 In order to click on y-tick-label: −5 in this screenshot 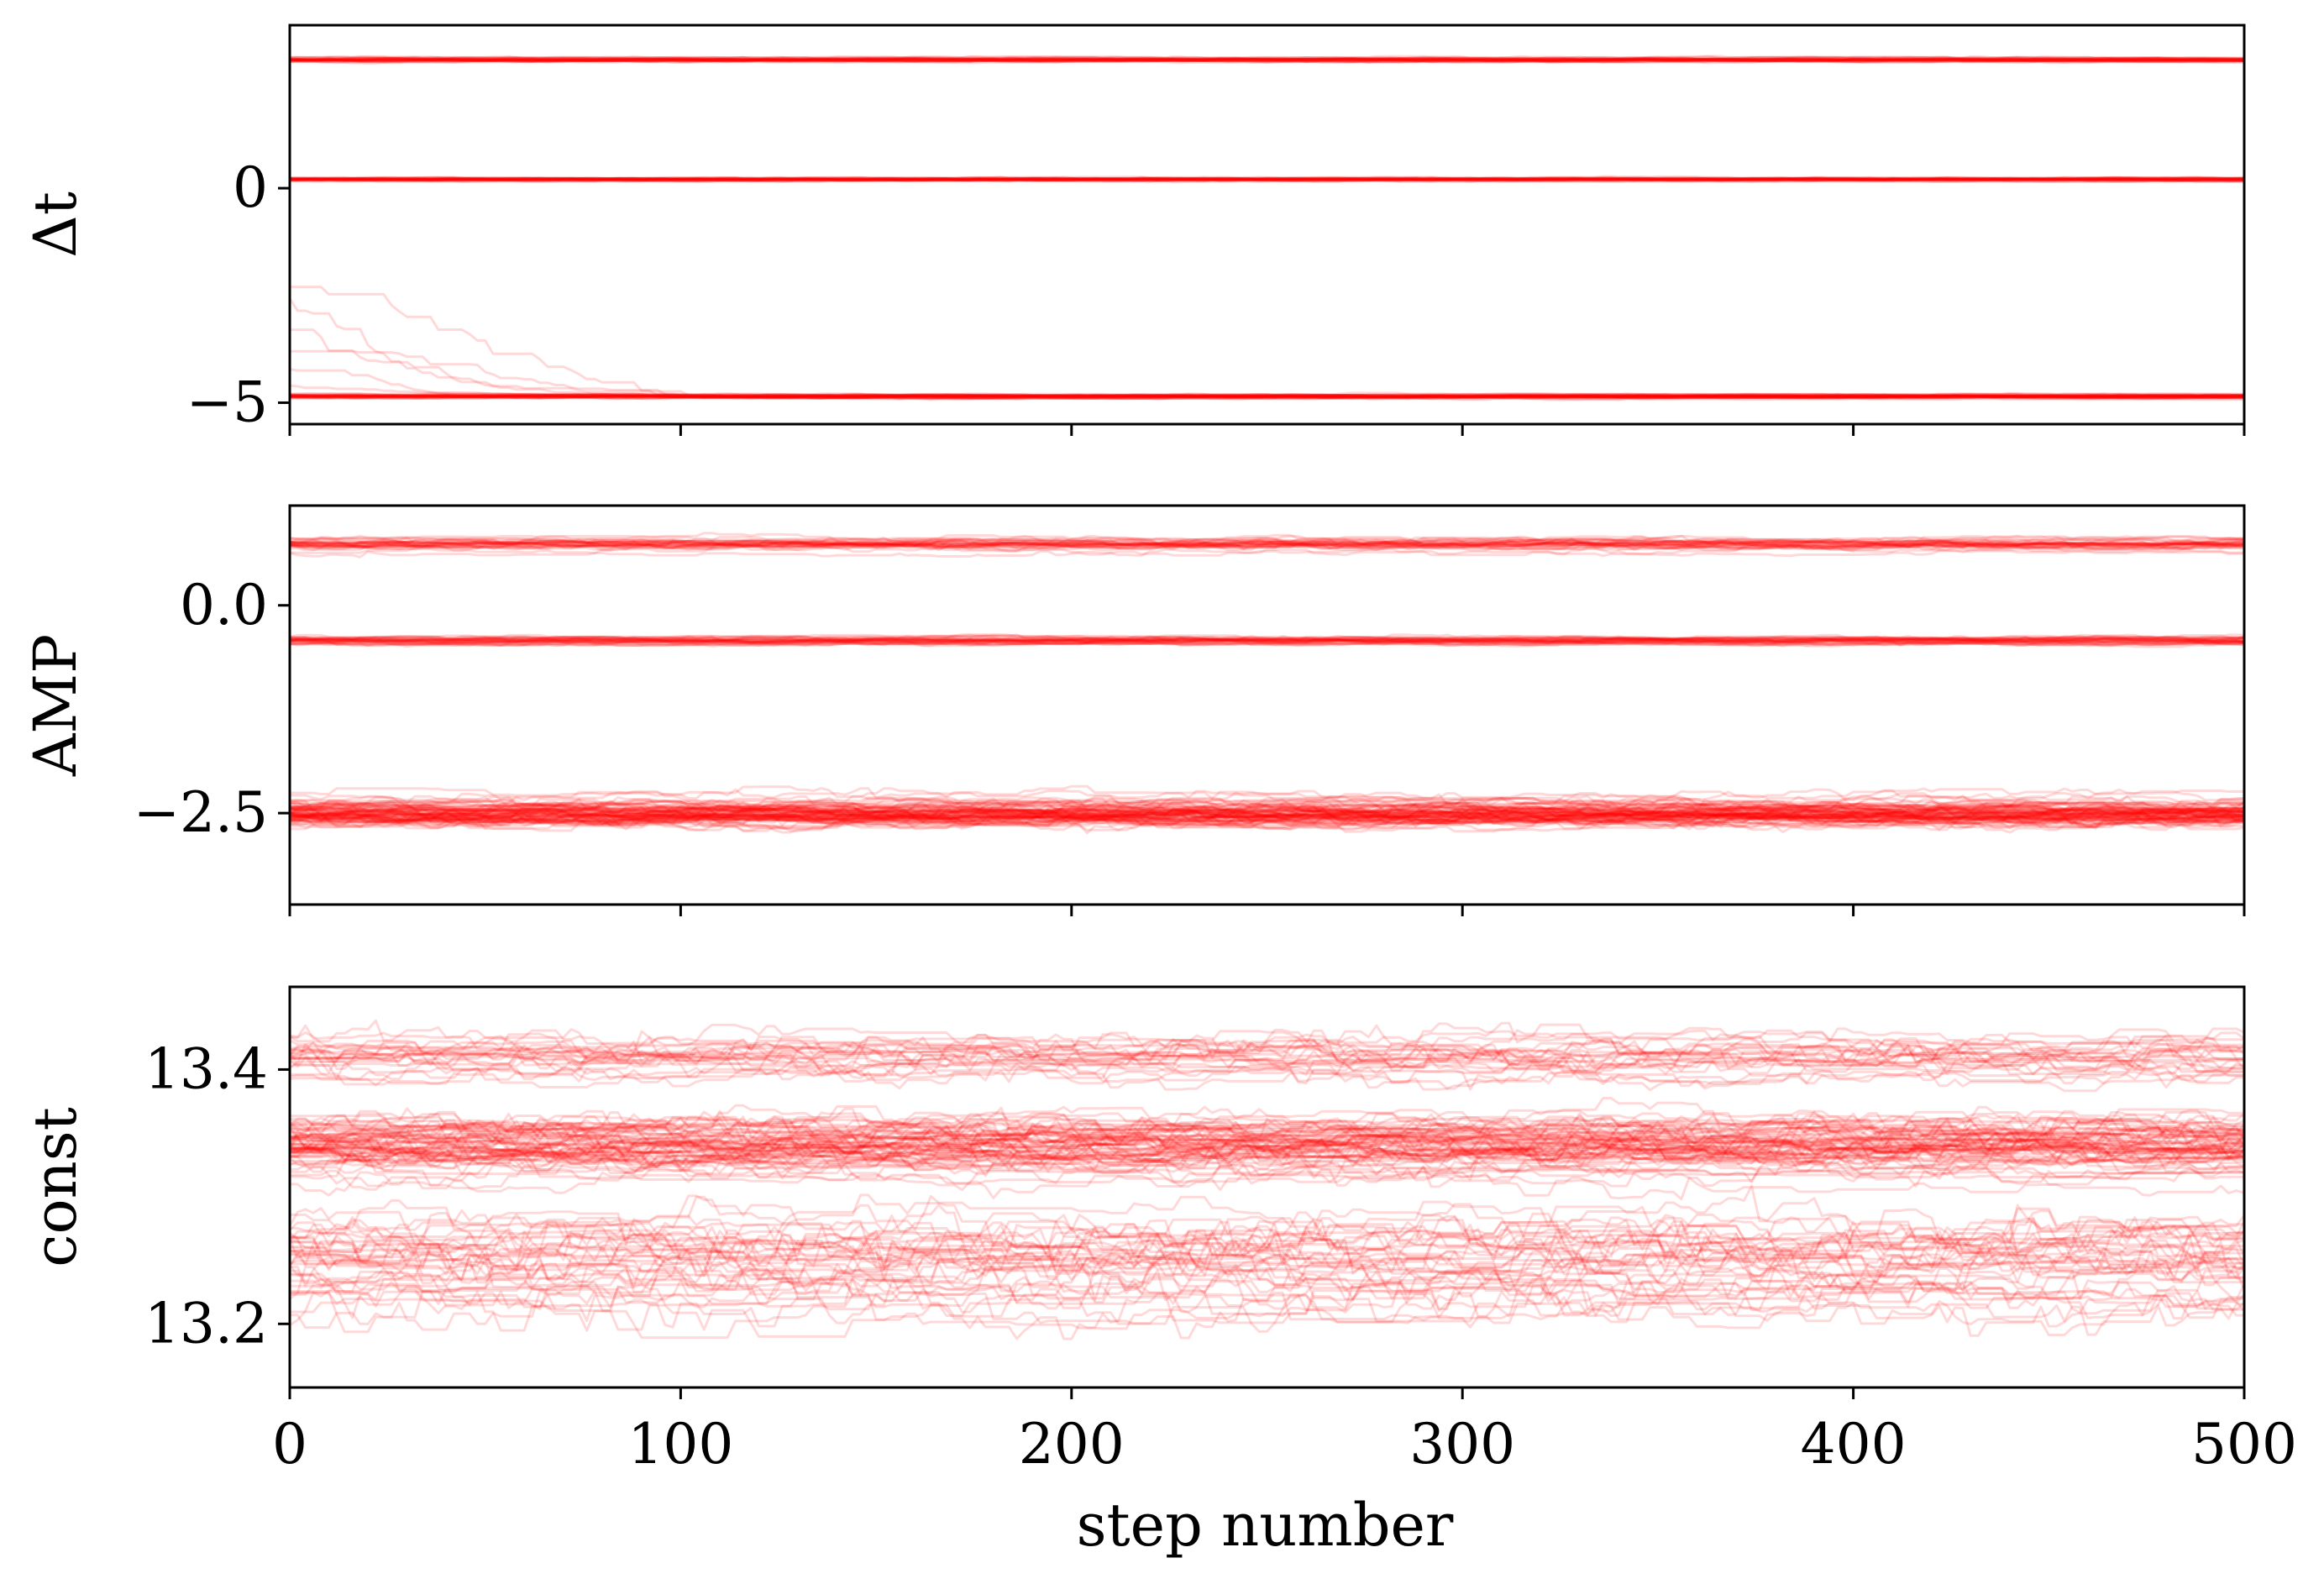, I will do `click(227, 402)`.